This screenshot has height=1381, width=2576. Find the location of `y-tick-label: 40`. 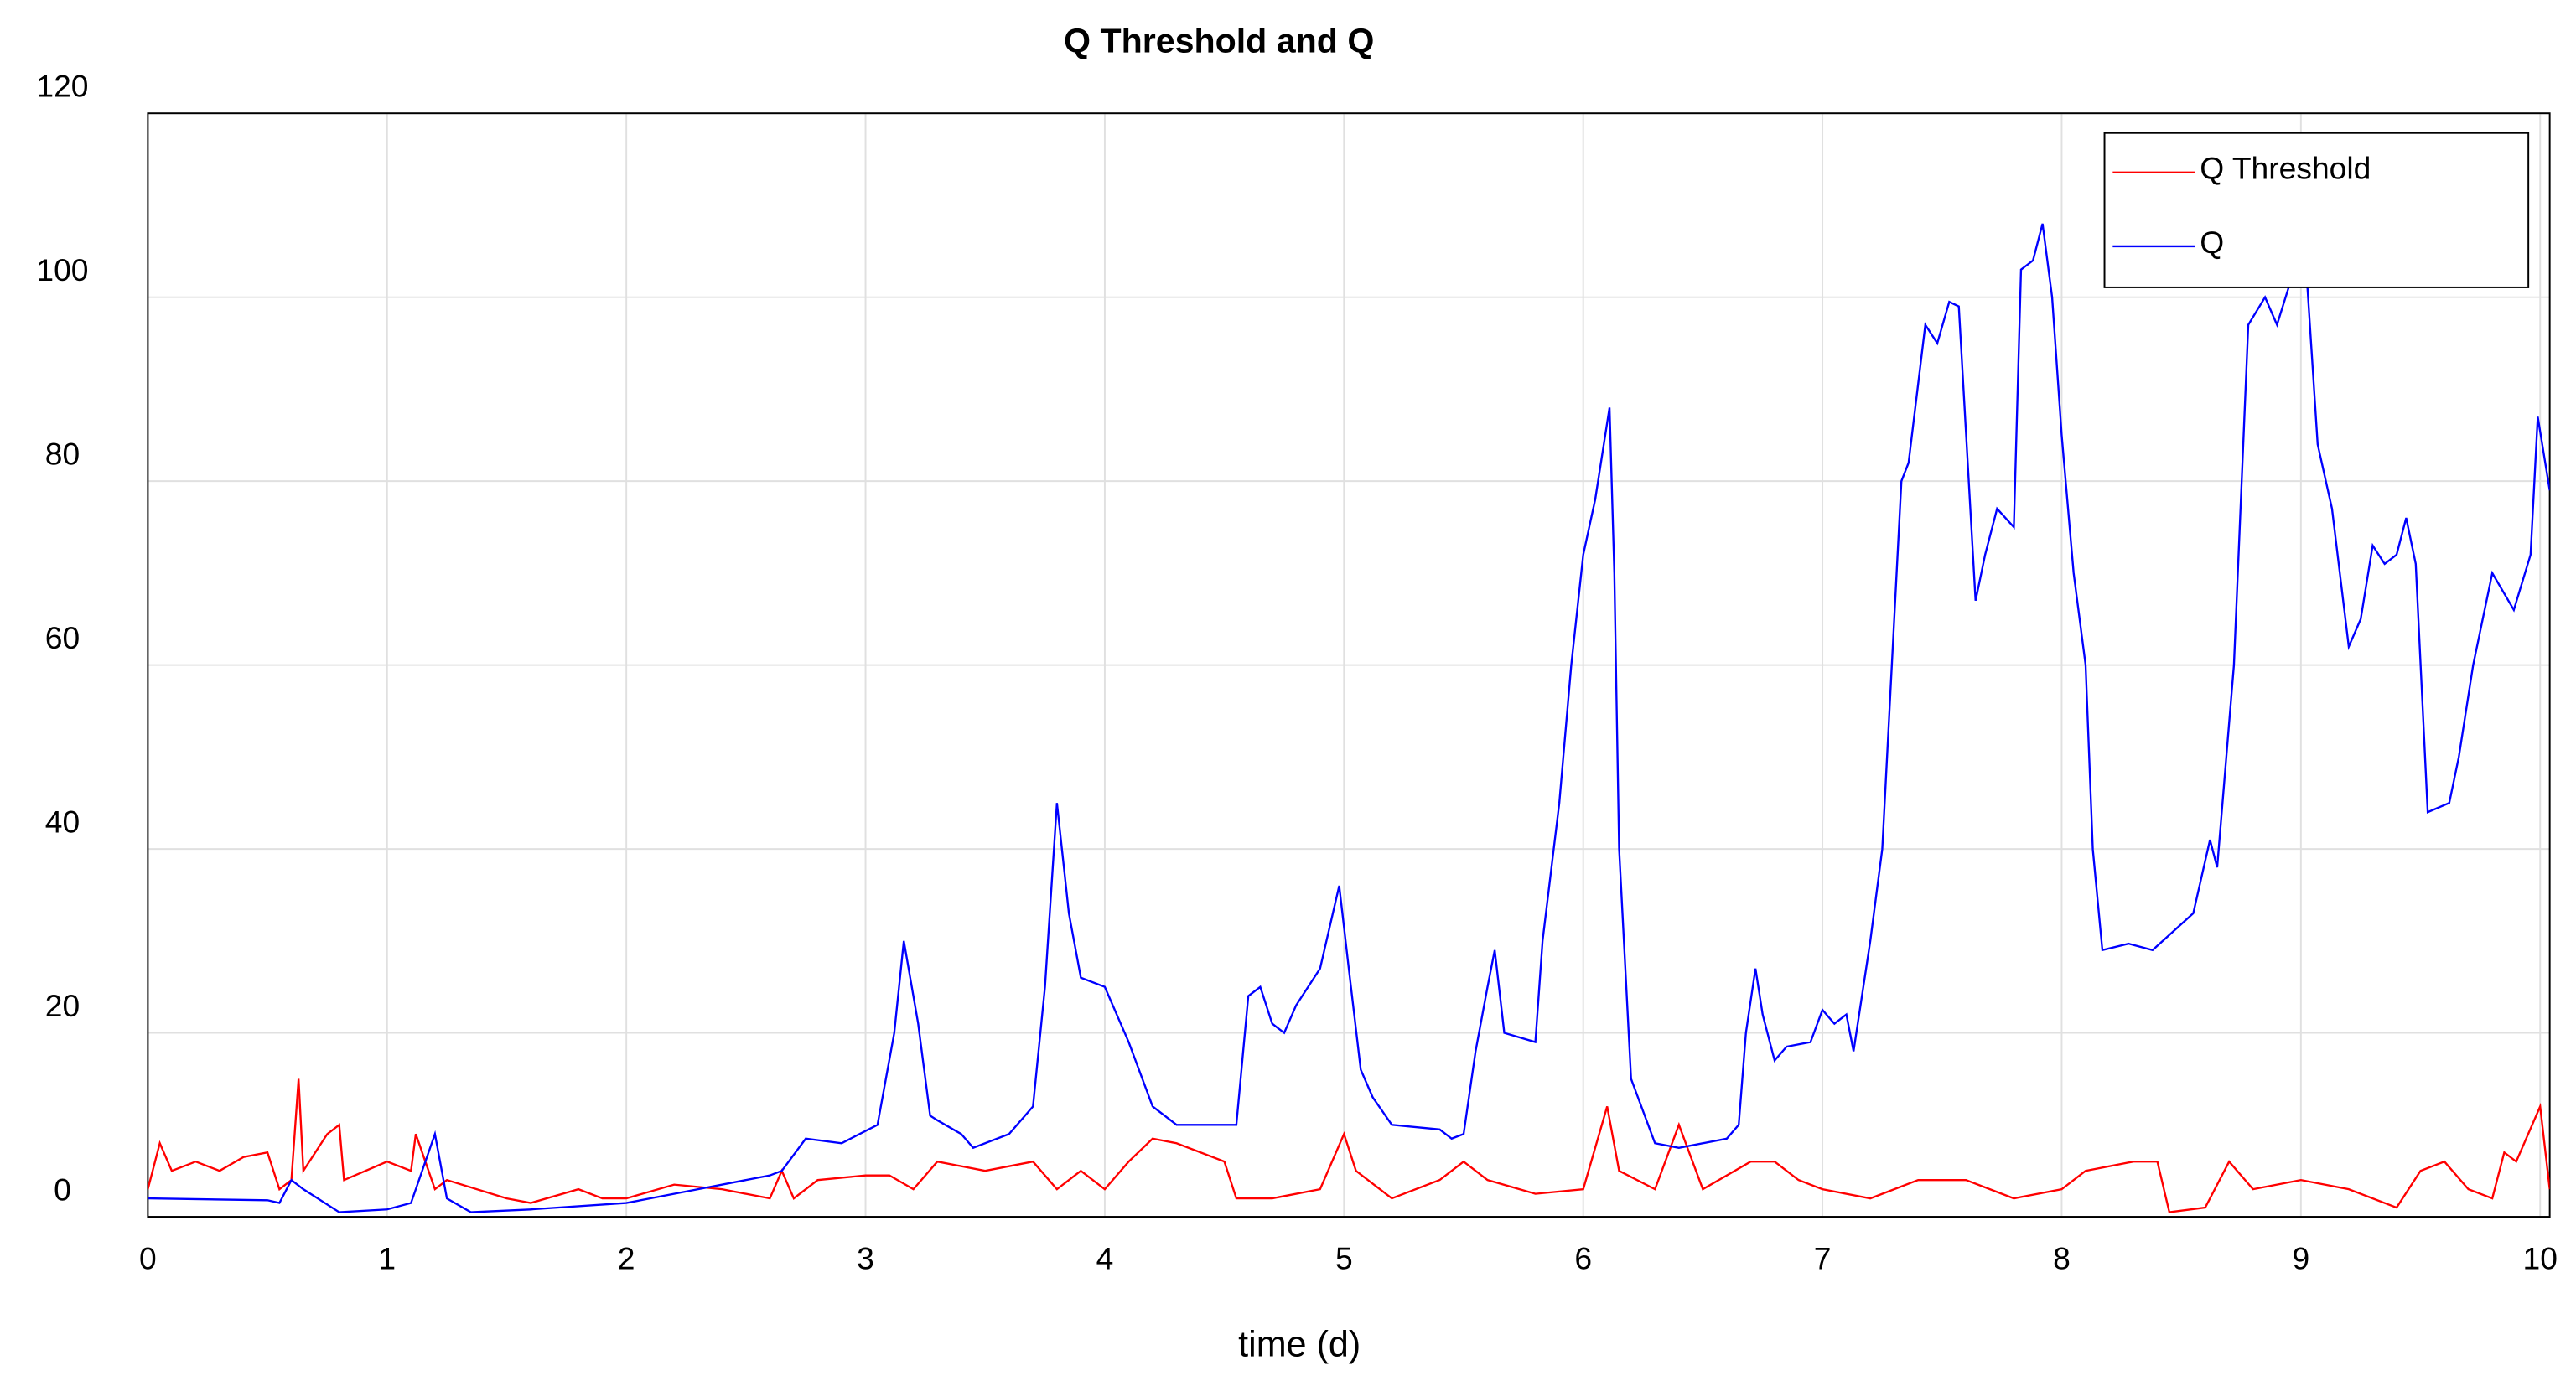

y-tick-label: 40 is located at coordinates (62, 822).